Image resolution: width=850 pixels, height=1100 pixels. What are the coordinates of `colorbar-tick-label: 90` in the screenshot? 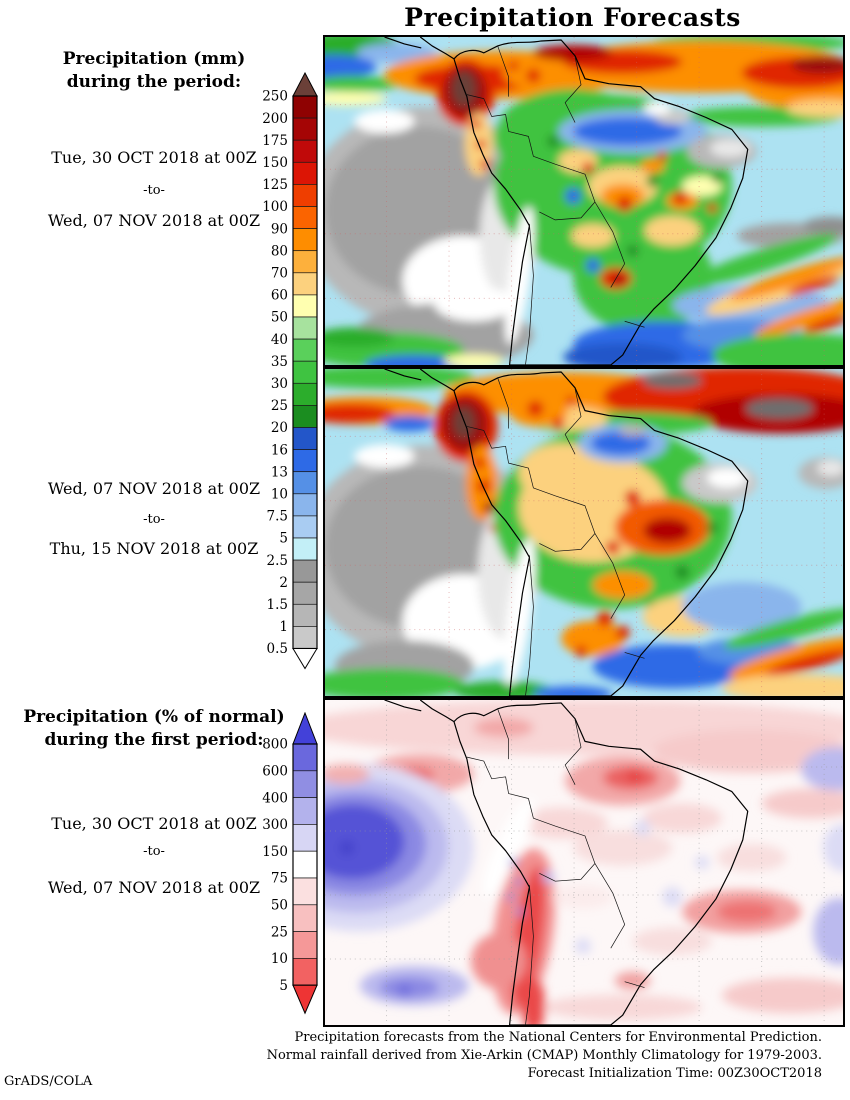 It's located at (279, 229).